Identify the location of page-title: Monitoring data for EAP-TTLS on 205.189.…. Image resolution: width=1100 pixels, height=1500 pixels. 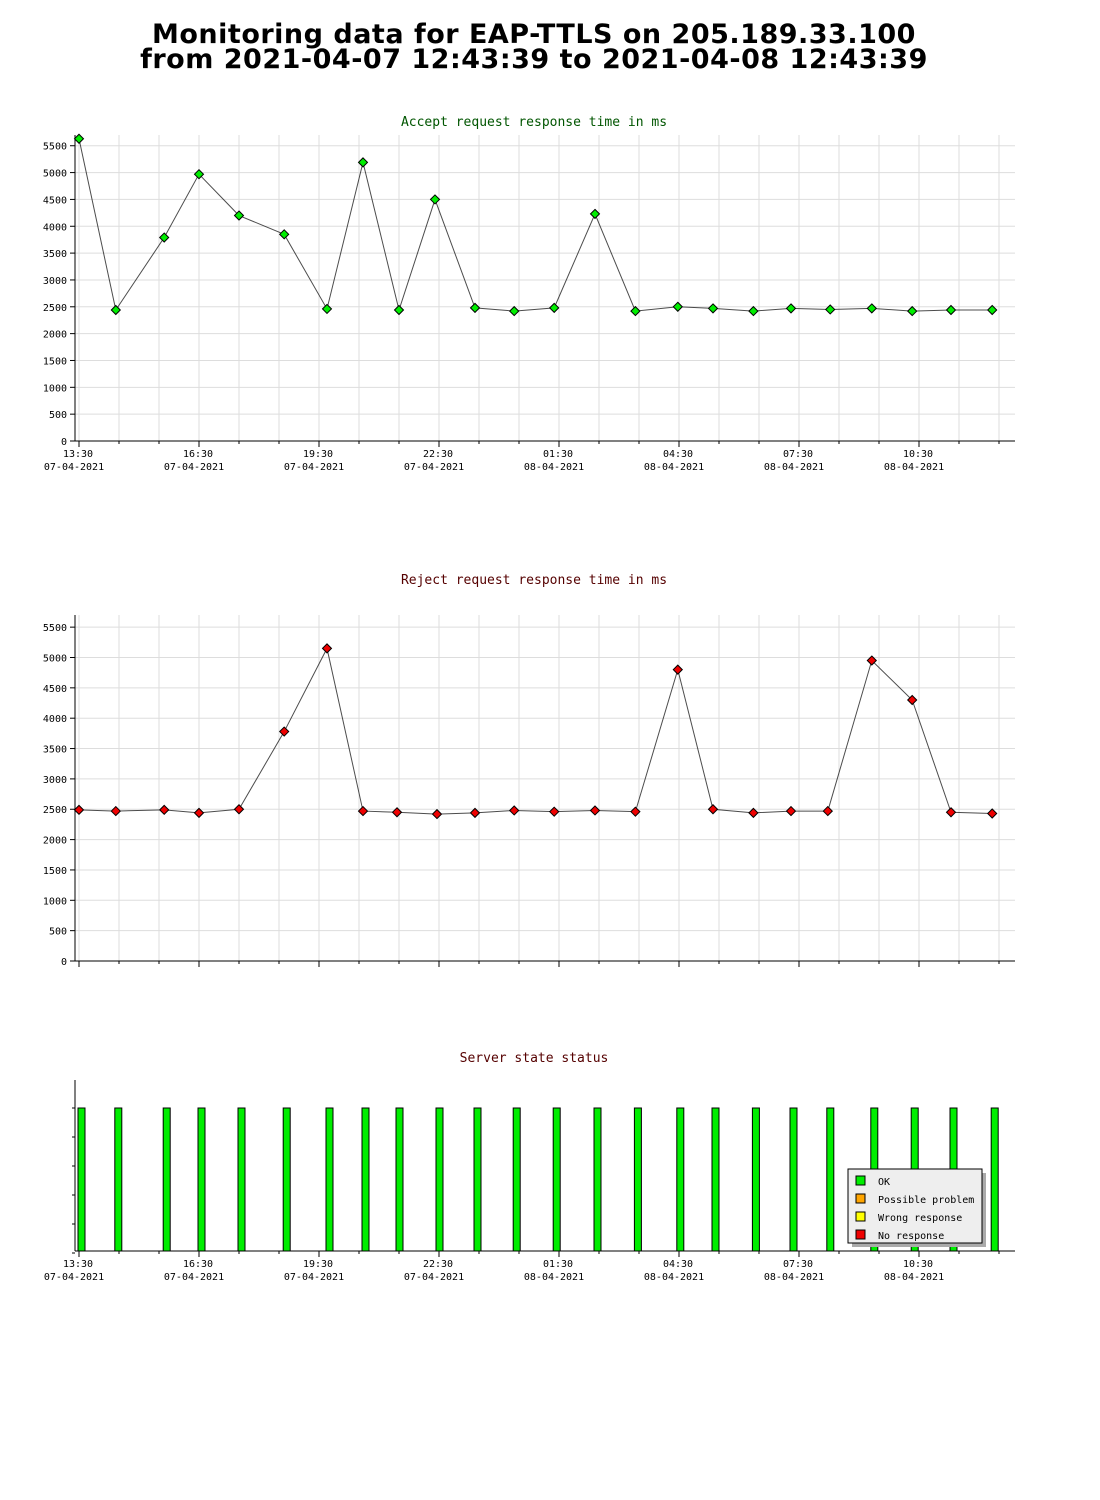
(534, 46).